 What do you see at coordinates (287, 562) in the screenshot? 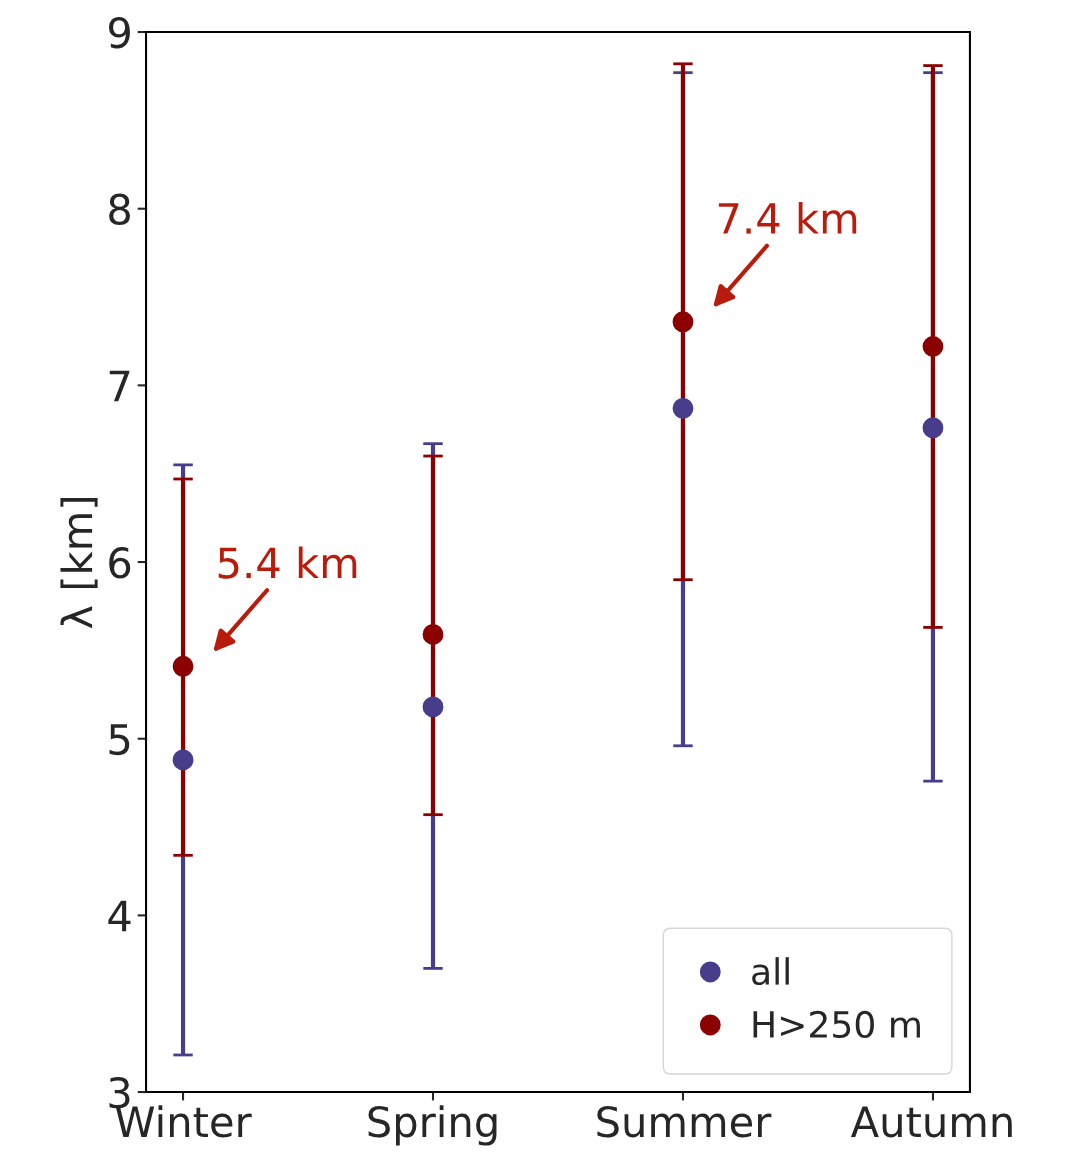
I see `annotation: 5.4 km` at bounding box center [287, 562].